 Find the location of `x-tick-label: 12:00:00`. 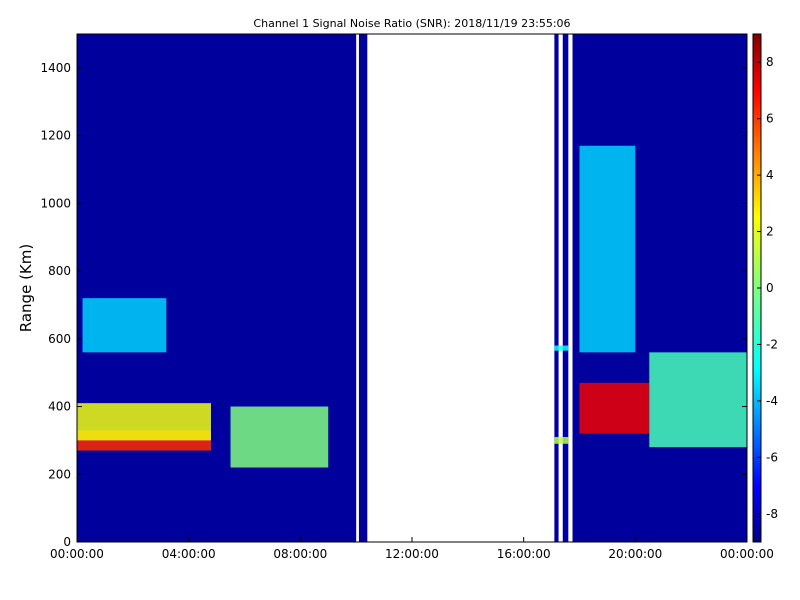

x-tick-label: 12:00:00 is located at coordinates (412, 554).